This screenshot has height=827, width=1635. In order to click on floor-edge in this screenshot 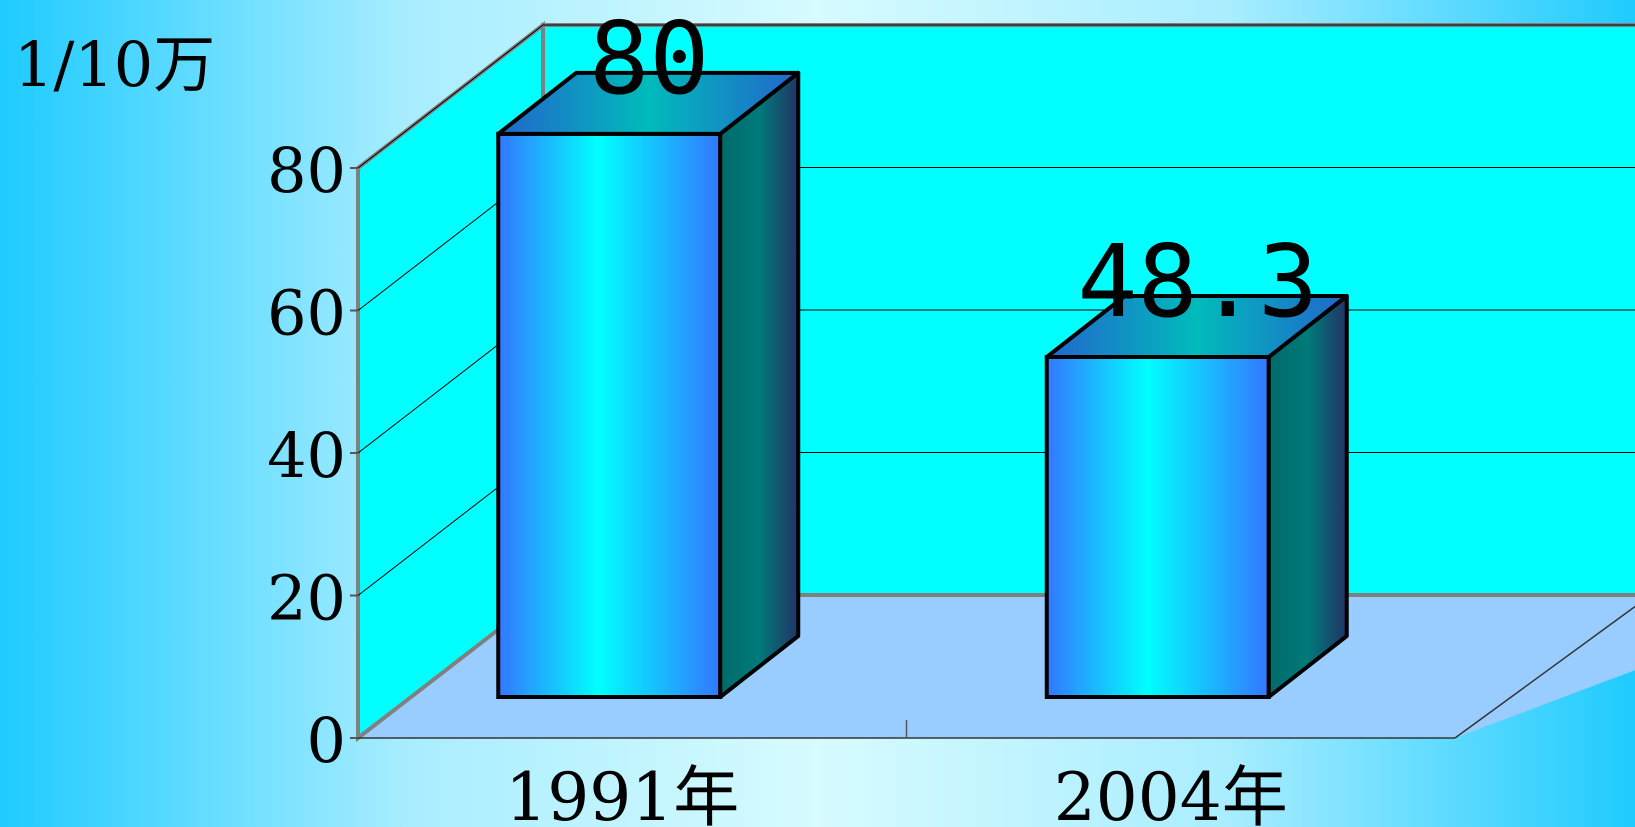, I will do `click(1544, 672)`.